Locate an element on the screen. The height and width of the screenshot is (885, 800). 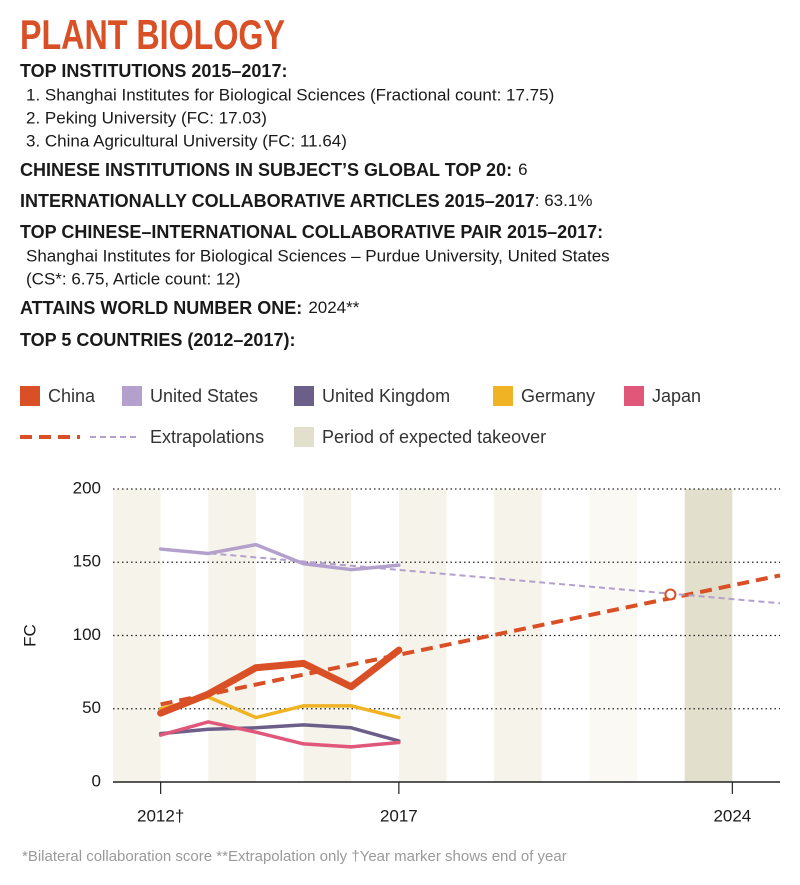
y-tick-label: 50 is located at coordinates (91, 707).